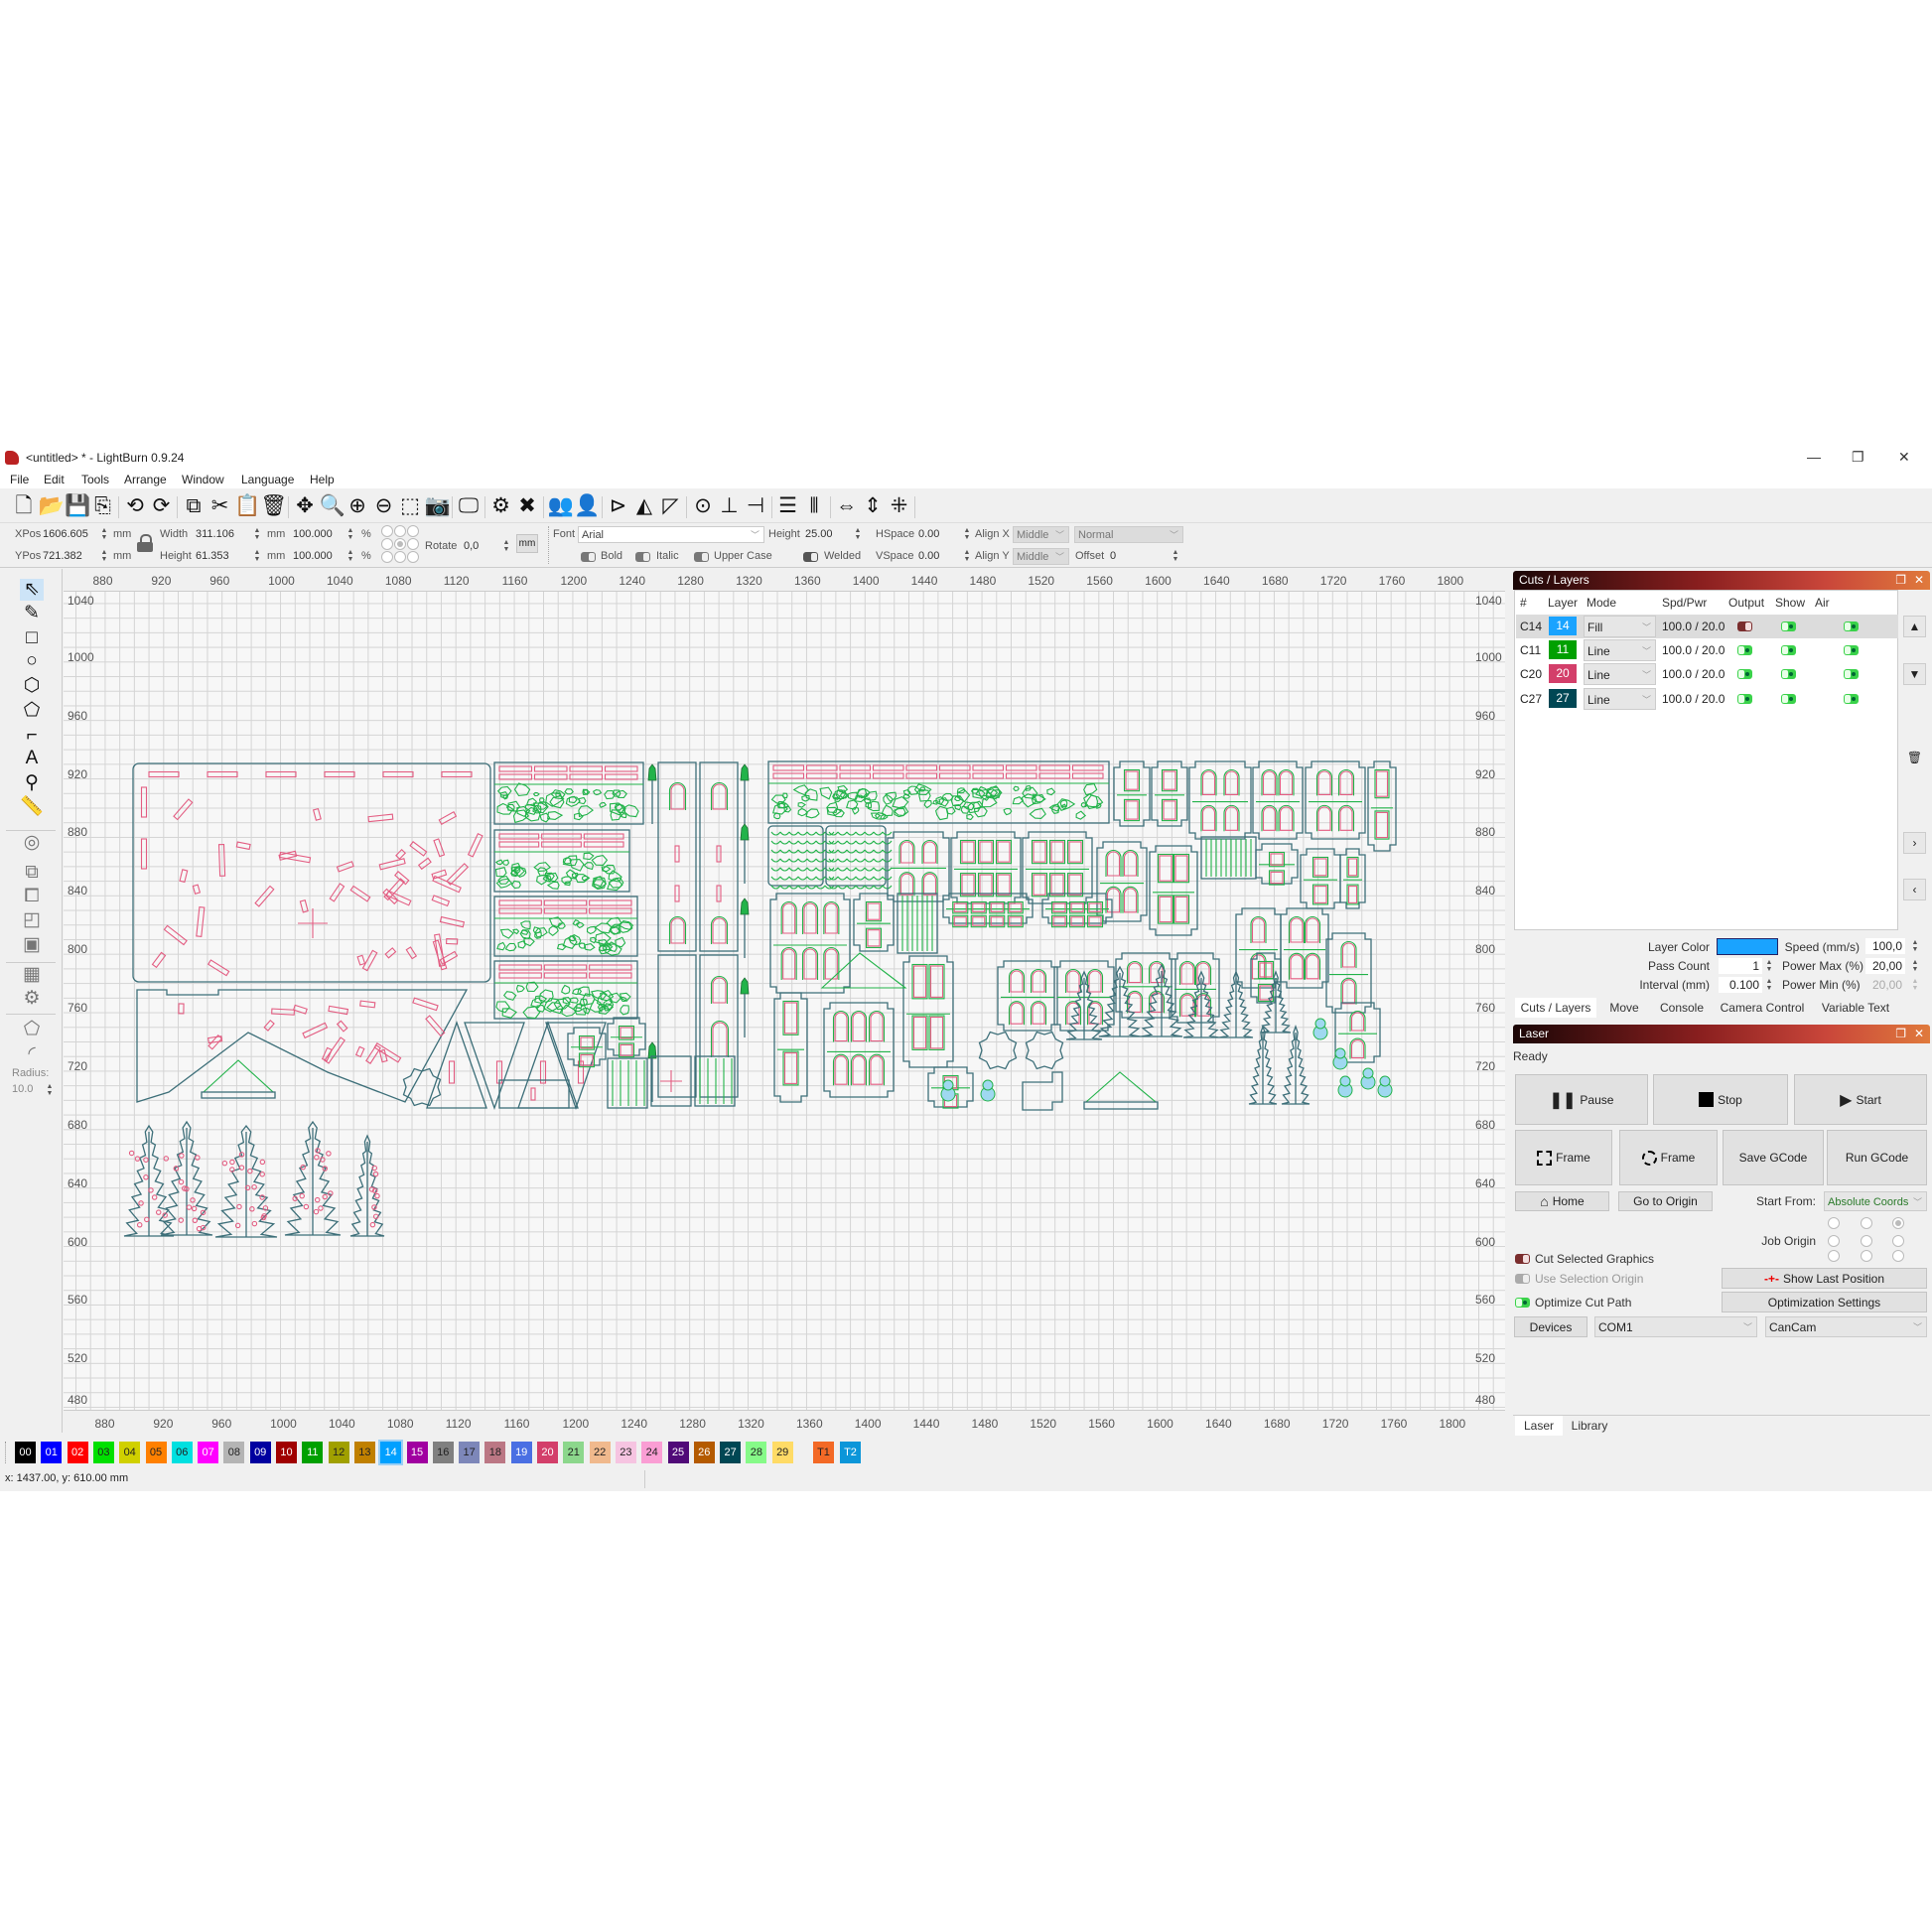 The image size is (1932, 1932). Describe the element at coordinates (569, 793) in the screenshot. I see `stone-wall-panel` at that location.